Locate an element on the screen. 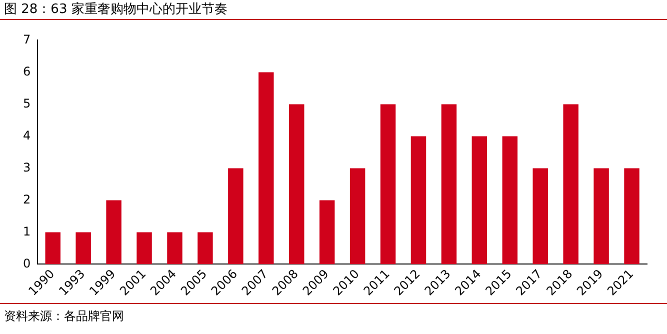  y-tick-label: 1 is located at coordinates (26, 231).